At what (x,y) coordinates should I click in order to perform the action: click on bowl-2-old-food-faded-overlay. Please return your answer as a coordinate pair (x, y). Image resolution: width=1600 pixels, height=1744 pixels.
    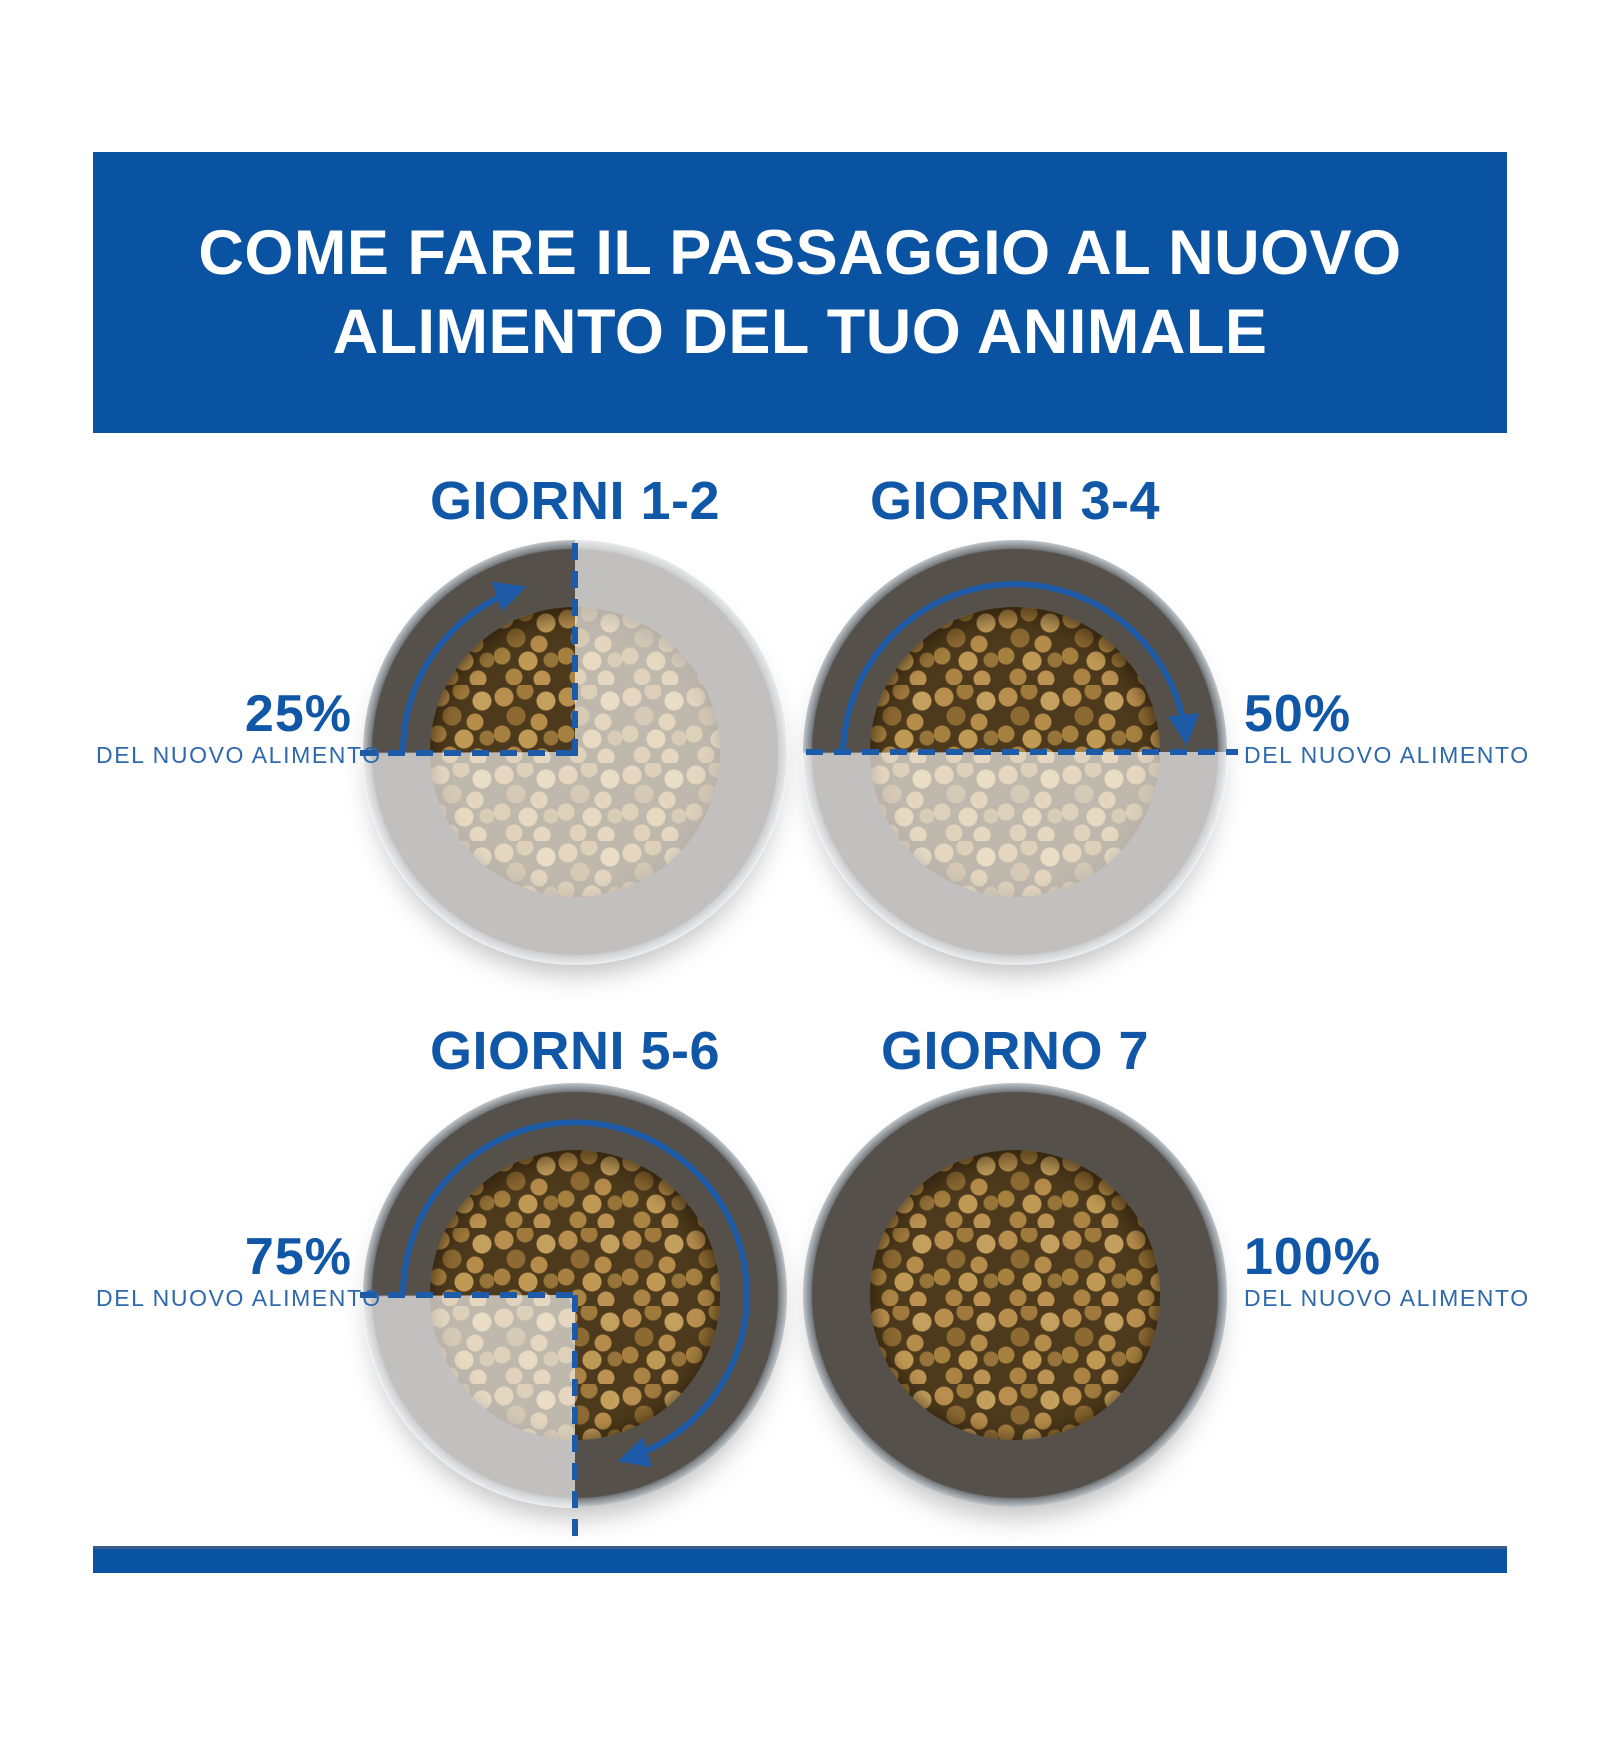
    Looking at the image, I should click on (1015, 752).